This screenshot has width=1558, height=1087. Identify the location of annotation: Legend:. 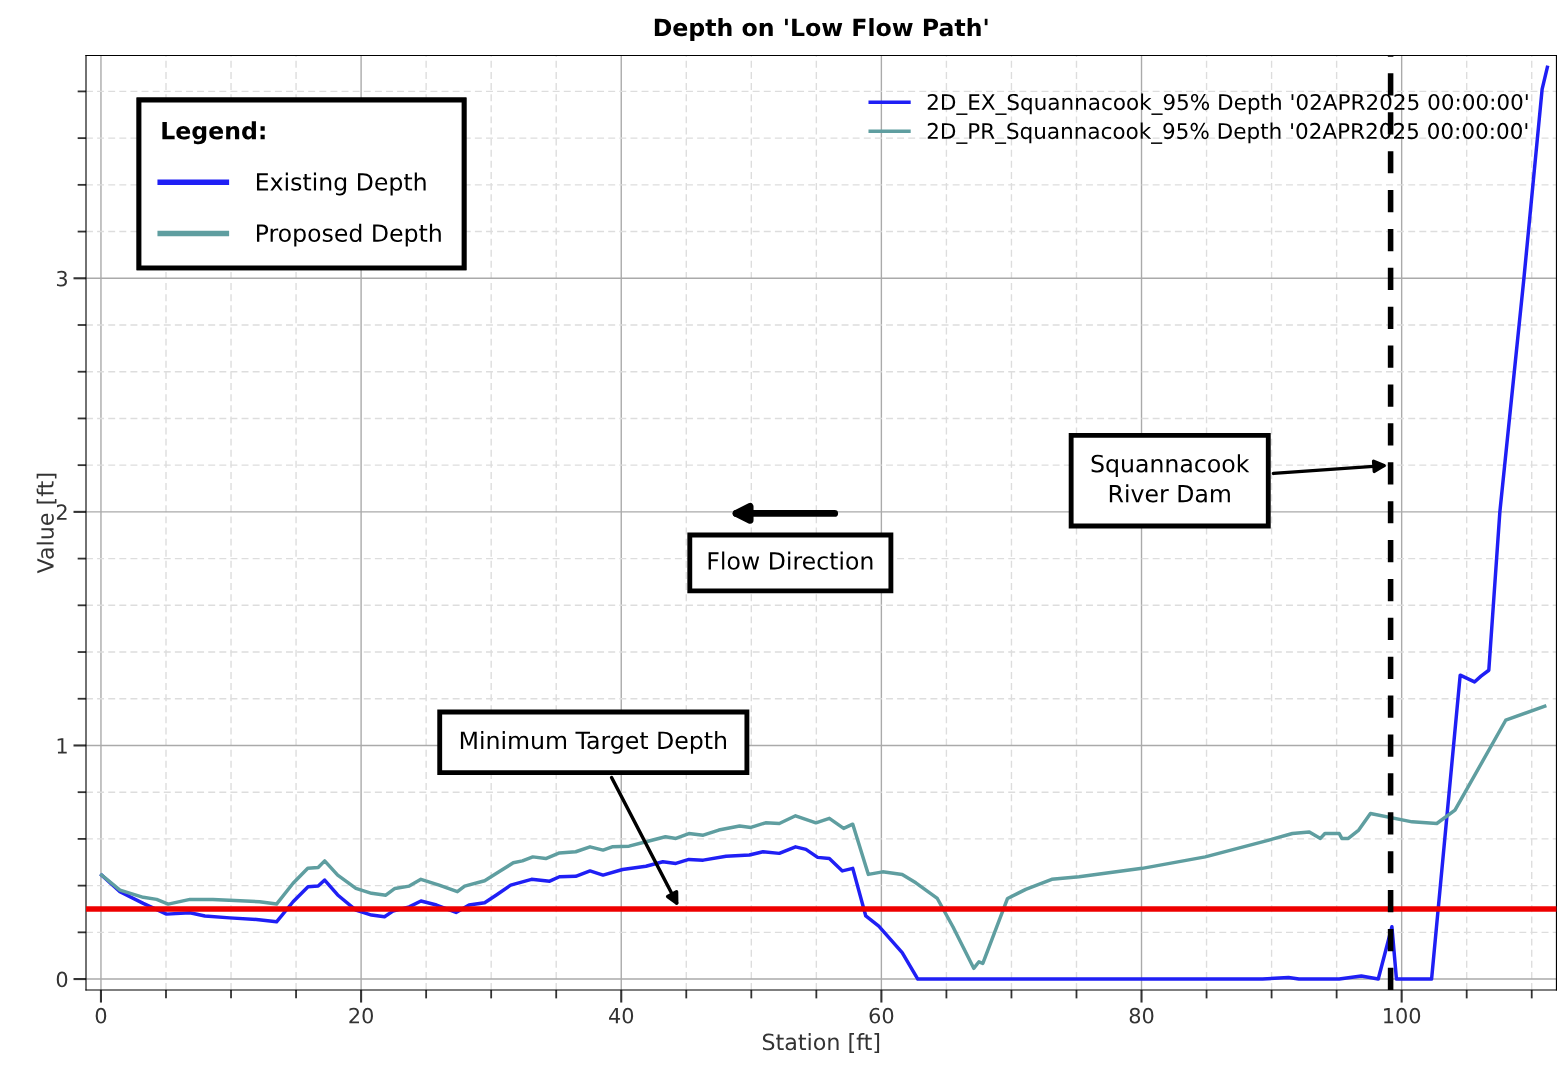
(213, 133).